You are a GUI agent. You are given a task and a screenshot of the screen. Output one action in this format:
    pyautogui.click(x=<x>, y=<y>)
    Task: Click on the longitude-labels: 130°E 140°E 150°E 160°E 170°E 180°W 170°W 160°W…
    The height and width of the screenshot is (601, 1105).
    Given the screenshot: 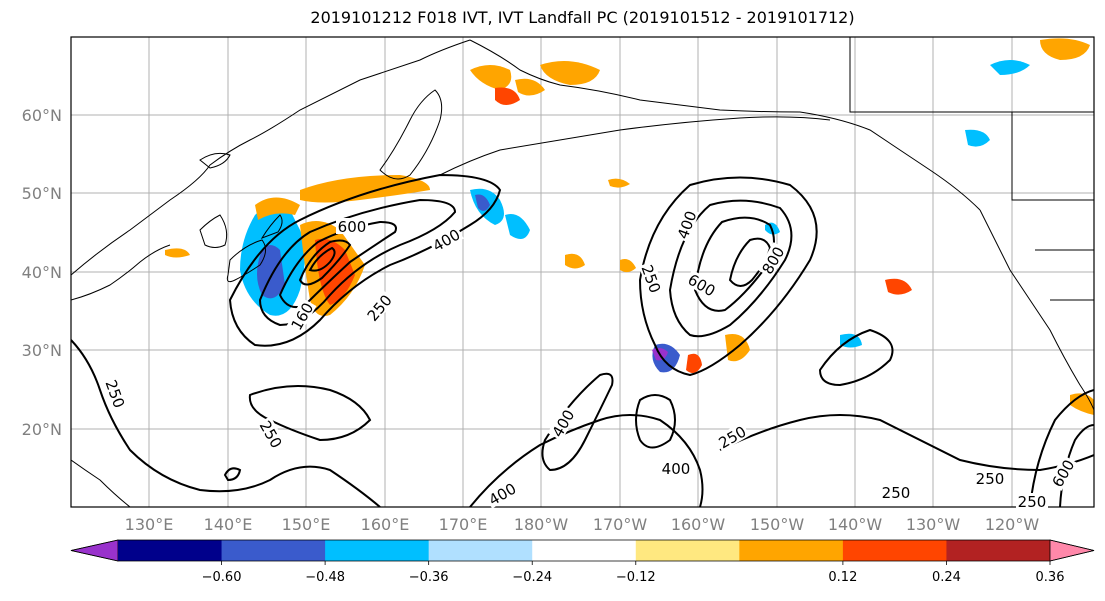 What is the action you would take?
    pyautogui.click(x=582, y=524)
    